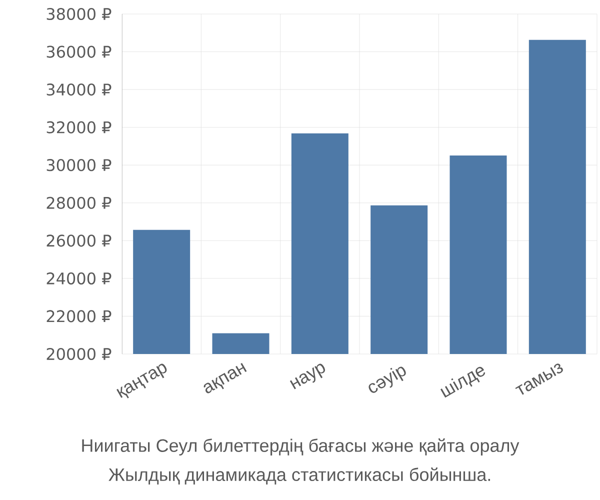 The width and height of the screenshot is (600, 500). What do you see at coordinates (79, 278) in the screenshot?
I see `y-tick-label: 24000 ₽` at bounding box center [79, 278].